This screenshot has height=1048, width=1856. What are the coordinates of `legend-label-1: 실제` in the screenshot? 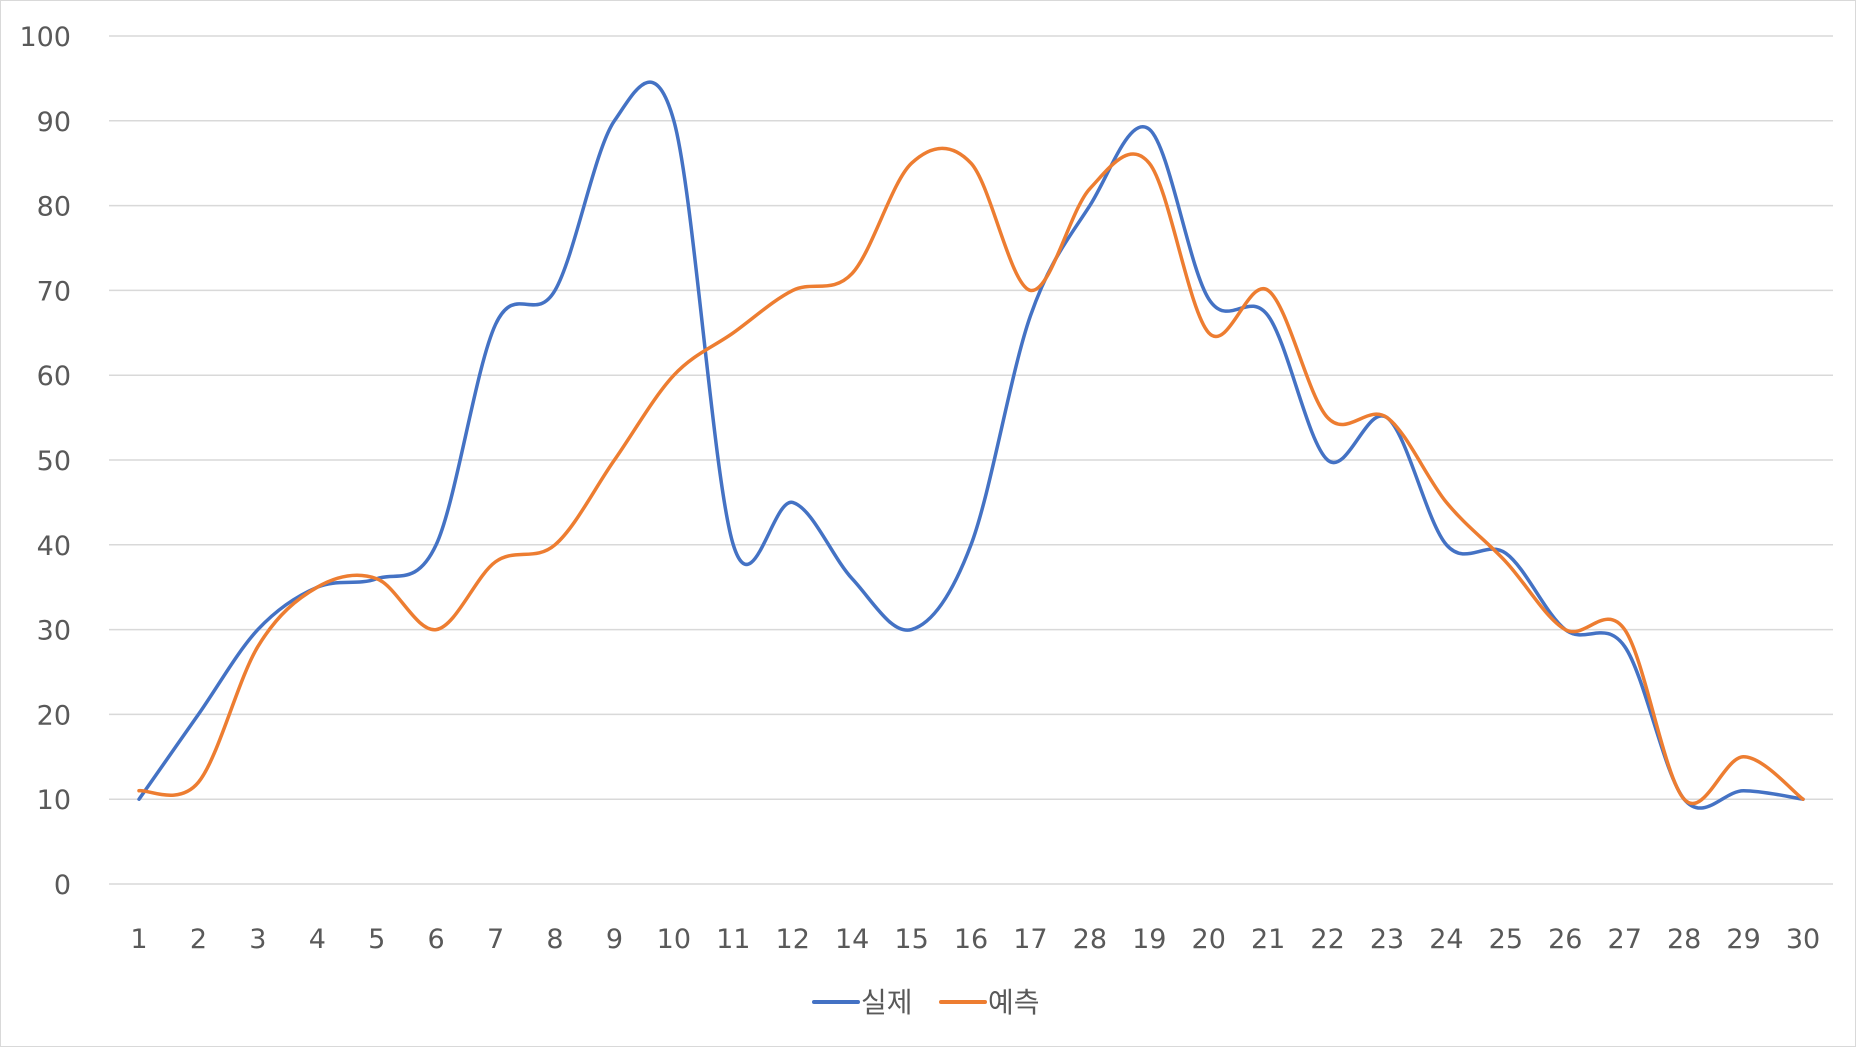 It's located at (887, 1002).